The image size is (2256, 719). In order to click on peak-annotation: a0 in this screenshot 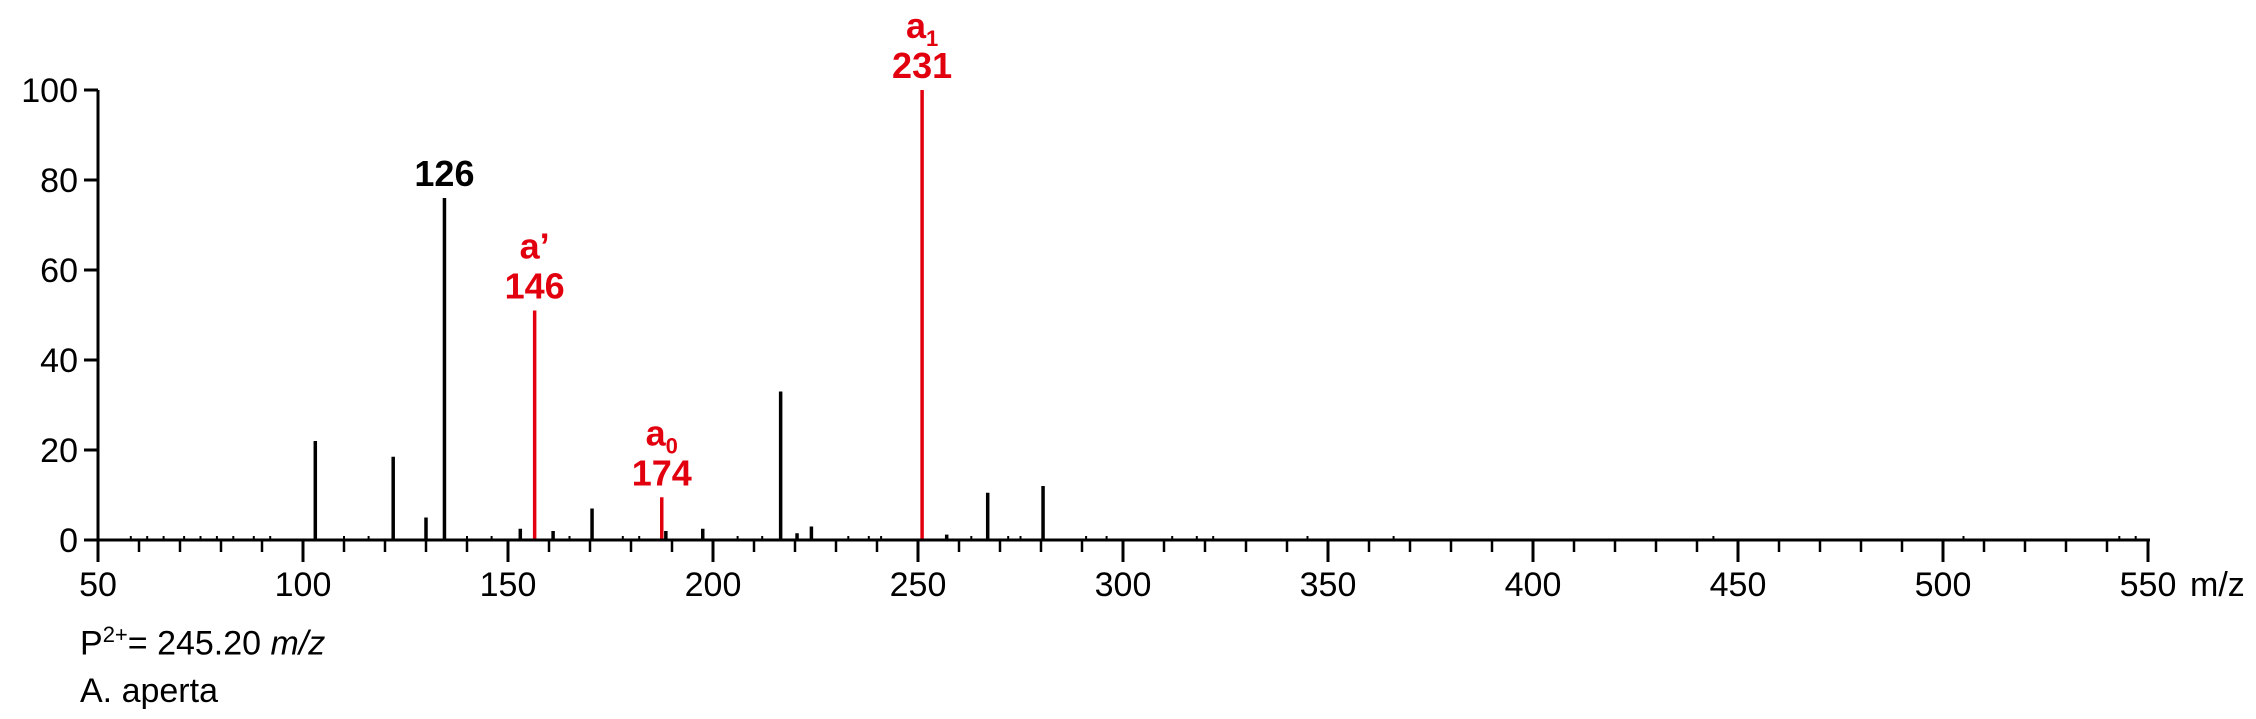, I will do `click(662, 435)`.